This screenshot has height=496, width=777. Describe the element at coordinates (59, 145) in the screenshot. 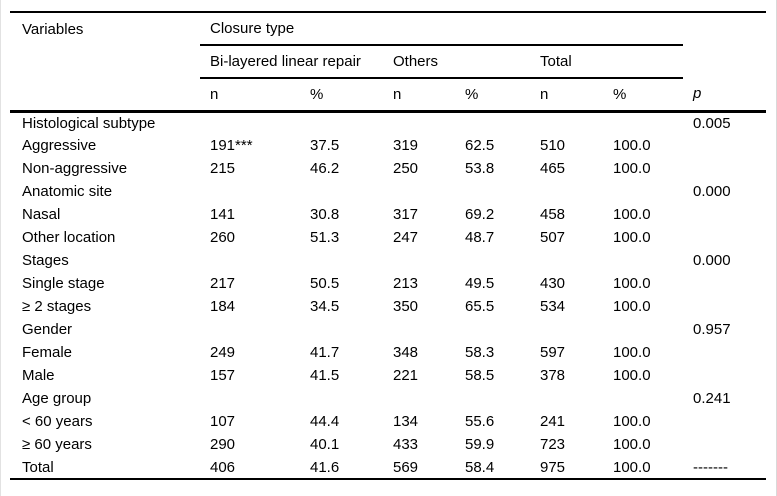

I see `cell-variable-label: Aggressive` at that location.